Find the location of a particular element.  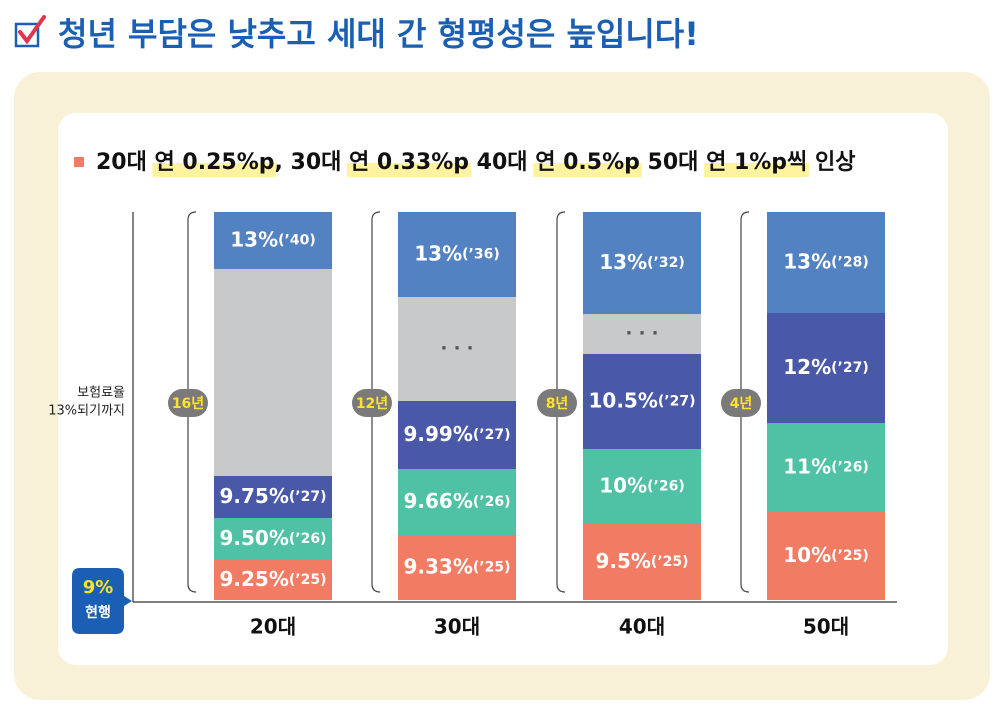

current-badge is located at coordinates (102, 601).